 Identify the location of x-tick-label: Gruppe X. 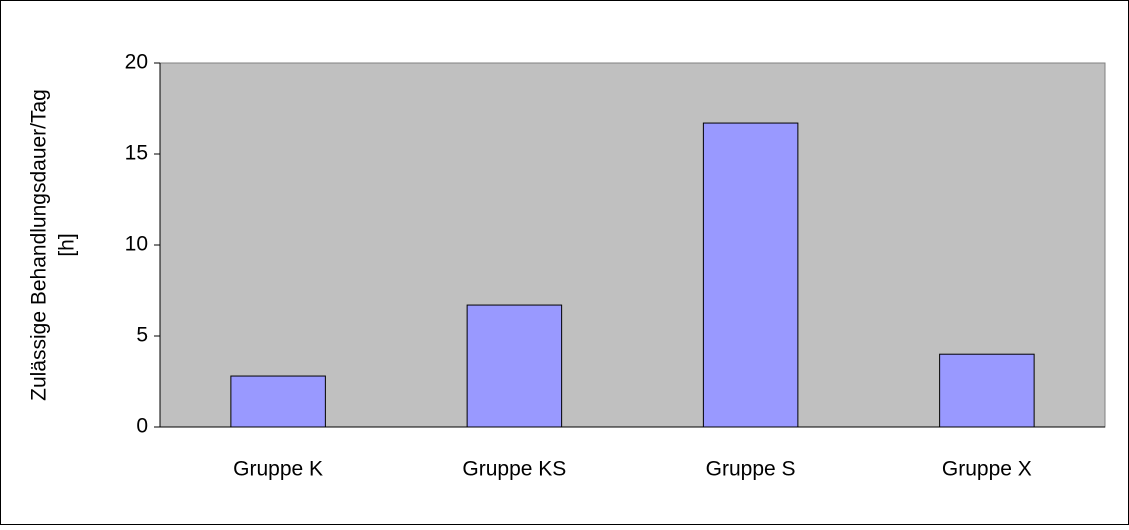
(987, 469).